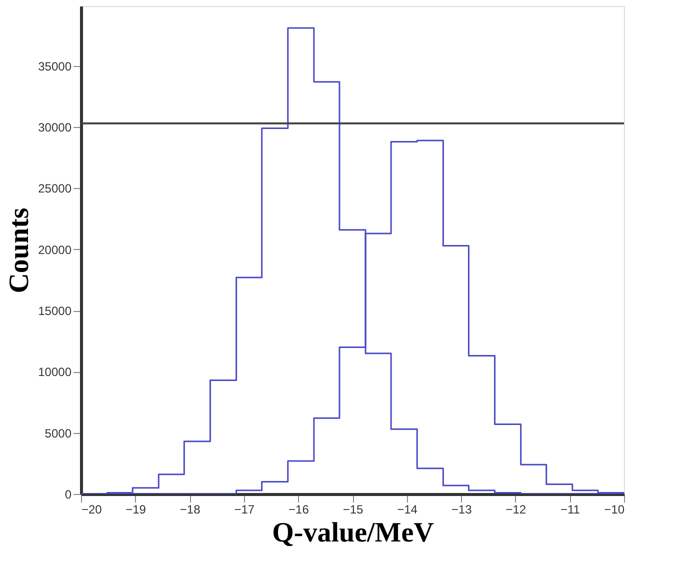 This screenshot has width=697, height=565. Describe the element at coordinates (55, 127) in the screenshot. I see `y-tick-label: 30000` at that location.